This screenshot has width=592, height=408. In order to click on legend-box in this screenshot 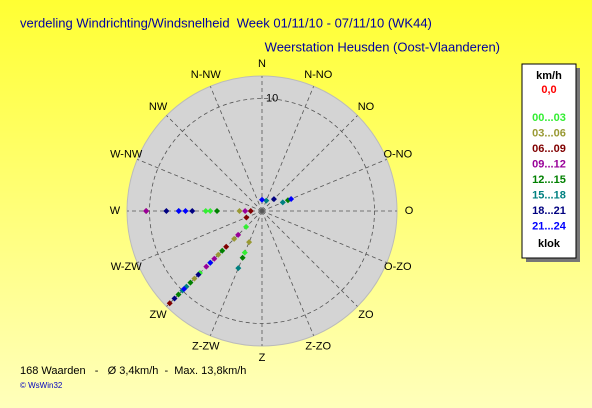, I will do `click(549, 161)`.